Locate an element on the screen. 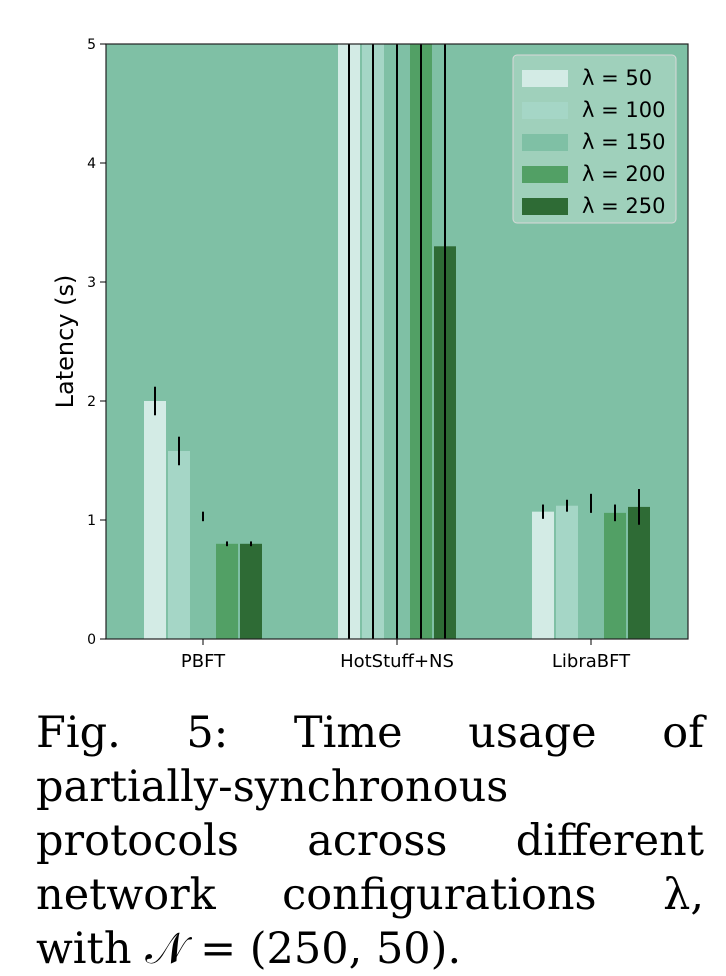  legend-label: λ = 250 is located at coordinates (623, 206).